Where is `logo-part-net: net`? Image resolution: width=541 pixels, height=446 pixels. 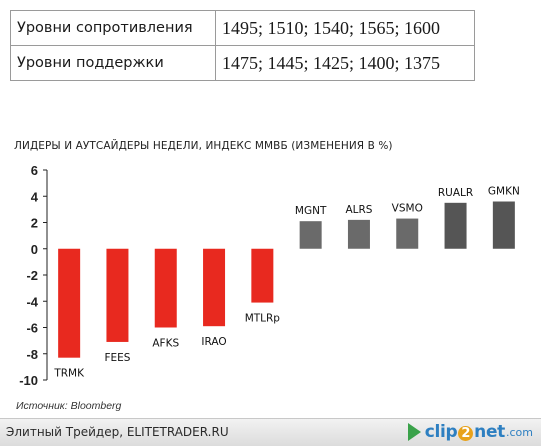
logo-part-net: net is located at coordinates (489, 432).